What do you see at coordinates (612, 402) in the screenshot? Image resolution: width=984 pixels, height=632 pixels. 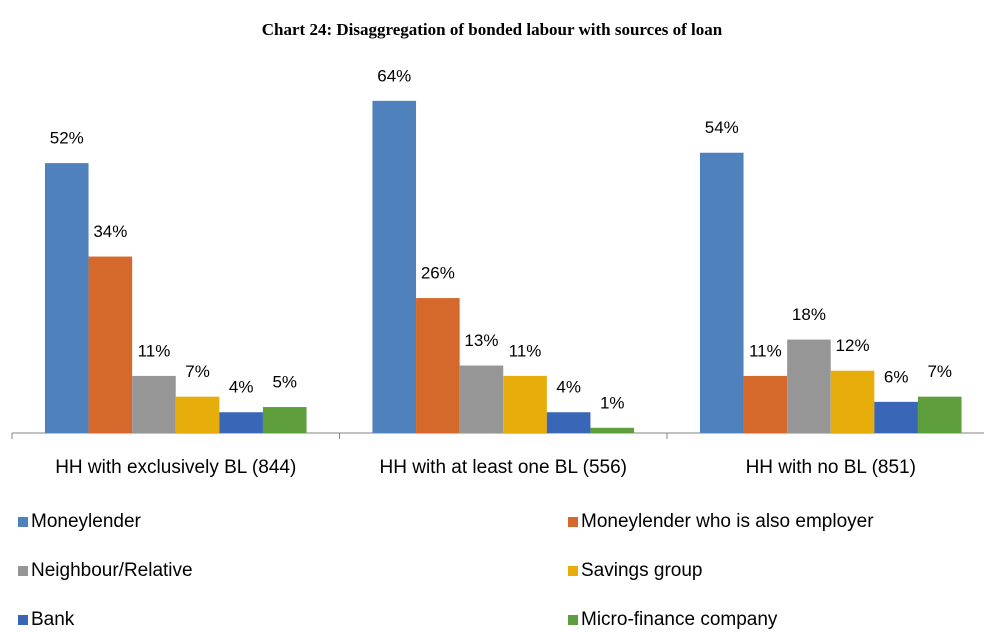 I see `data-label: 1%` at bounding box center [612, 402].